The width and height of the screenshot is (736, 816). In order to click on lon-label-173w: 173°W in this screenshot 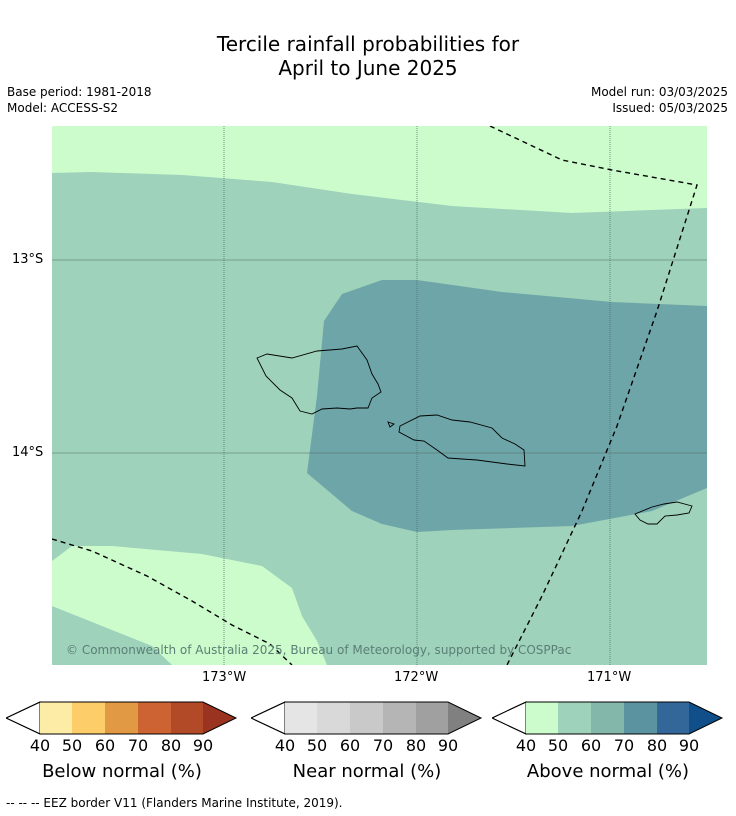, I will do `click(224, 677)`.